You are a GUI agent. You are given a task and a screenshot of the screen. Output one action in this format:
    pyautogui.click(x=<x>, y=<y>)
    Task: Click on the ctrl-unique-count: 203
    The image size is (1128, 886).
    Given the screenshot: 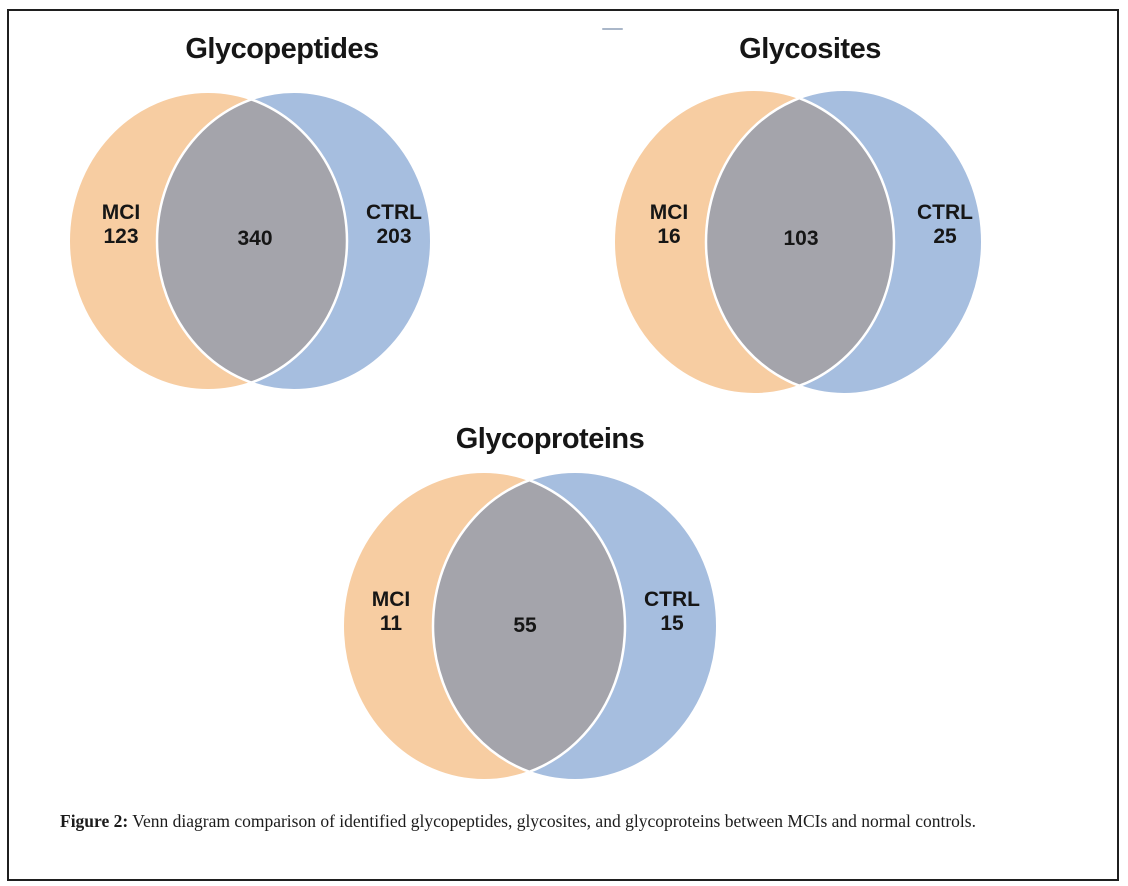 What is the action you would take?
    pyautogui.click(x=394, y=236)
    